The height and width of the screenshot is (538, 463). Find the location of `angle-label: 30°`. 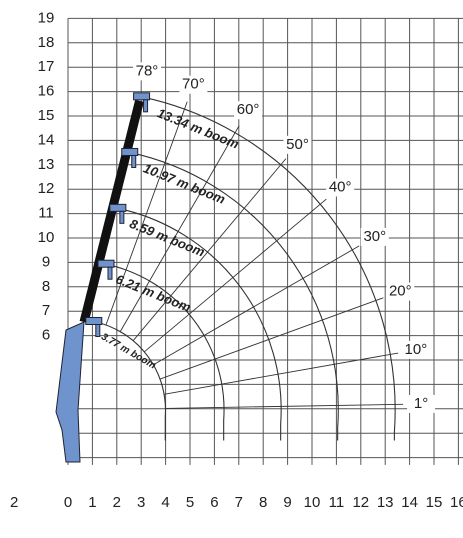

angle-label: 30° is located at coordinates (374, 236).